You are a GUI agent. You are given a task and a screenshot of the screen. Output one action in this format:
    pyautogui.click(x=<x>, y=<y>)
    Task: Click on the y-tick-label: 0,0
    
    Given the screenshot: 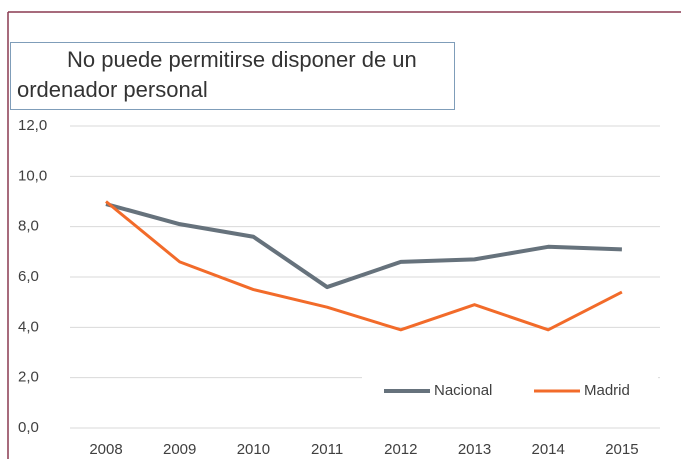 What is the action you would take?
    pyautogui.click(x=28, y=427)
    